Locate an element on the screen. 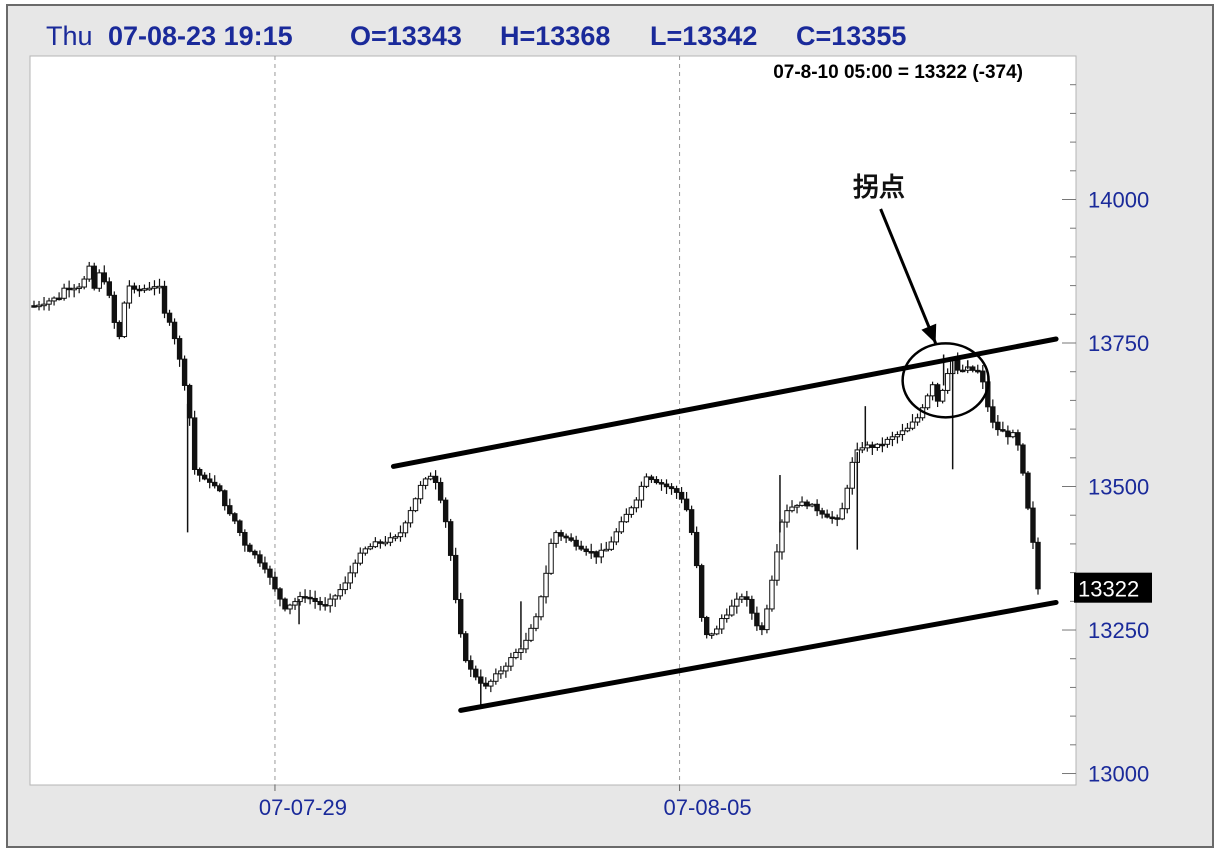 The height and width of the screenshot is (856, 1221). y-tick-label: 13750 is located at coordinates (1118, 343).